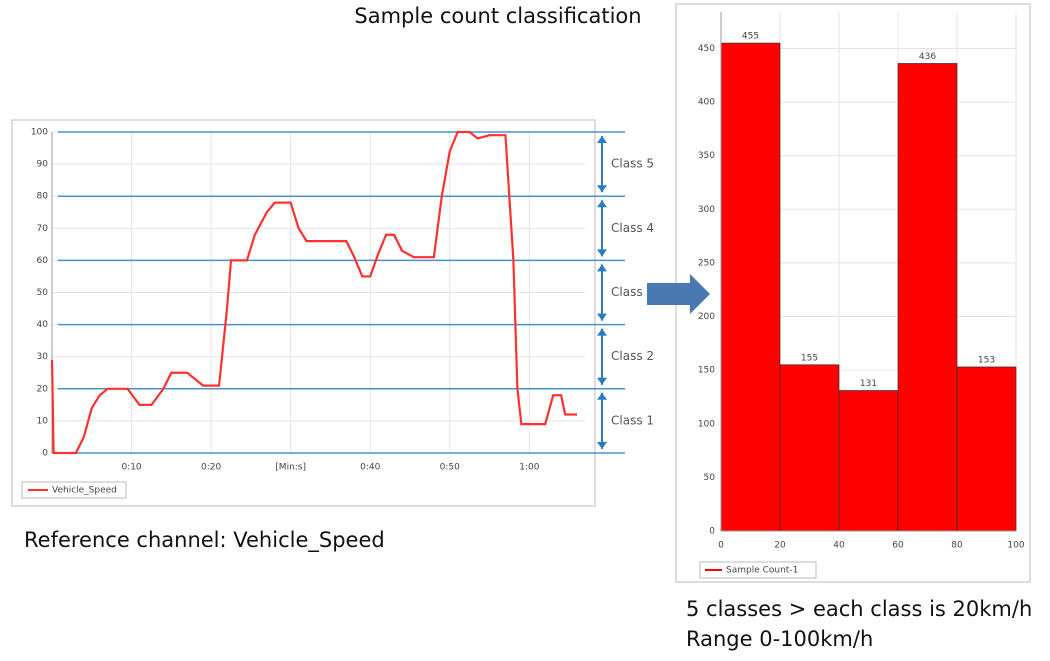 The width and height of the screenshot is (1050, 661). What do you see at coordinates (706, 263) in the screenshot?
I see `y-tick-label: 250` at bounding box center [706, 263].